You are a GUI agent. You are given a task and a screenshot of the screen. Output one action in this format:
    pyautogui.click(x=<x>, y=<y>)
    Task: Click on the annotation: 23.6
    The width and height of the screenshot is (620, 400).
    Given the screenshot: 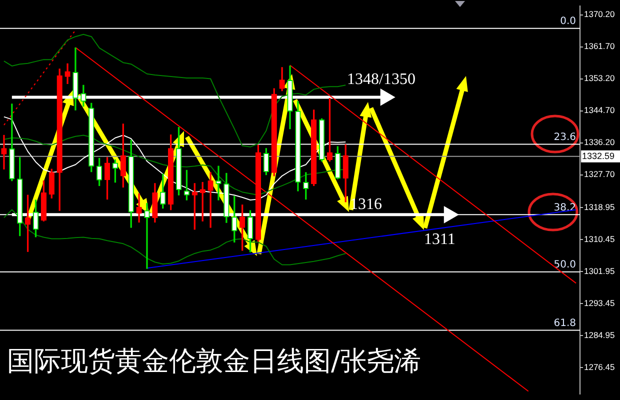 What is the action you would take?
    pyautogui.click(x=565, y=137)
    